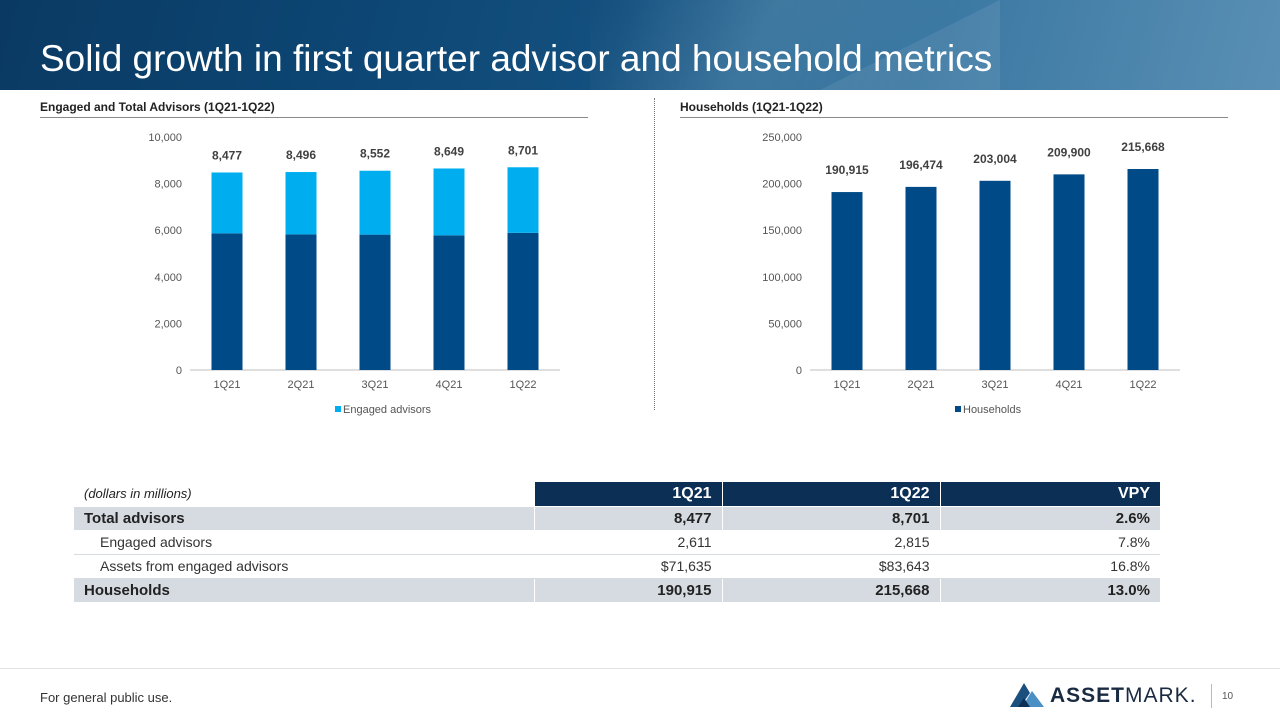 This screenshot has height=720, width=1280. Describe the element at coordinates (1211, 696) in the screenshot. I see `page-number-divider` at that location.